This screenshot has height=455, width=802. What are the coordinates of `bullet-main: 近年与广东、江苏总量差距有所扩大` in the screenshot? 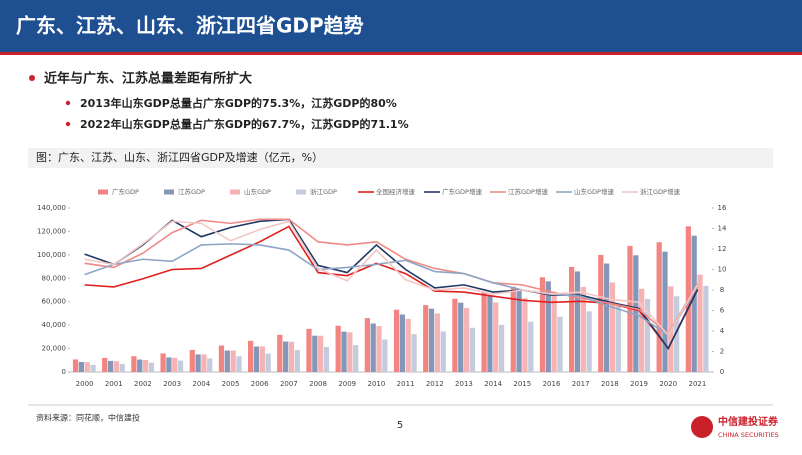 It's located at (148, 79).